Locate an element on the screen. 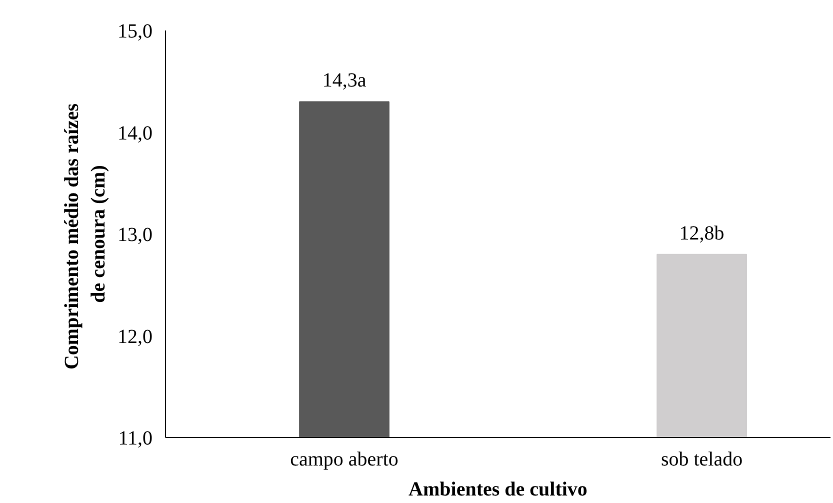 The width and height of the screenshot is (833, 503). y-tick-label: 13,0 is located at coordinates (135, 235).